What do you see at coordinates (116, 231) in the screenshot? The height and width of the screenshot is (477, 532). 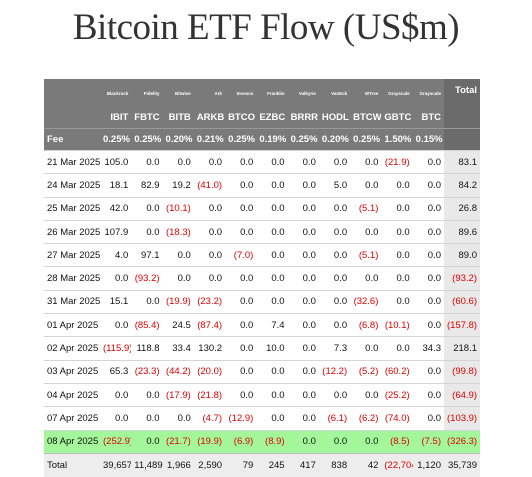 I see `flow-cell: 107.9` at bounding box center [116, 231].